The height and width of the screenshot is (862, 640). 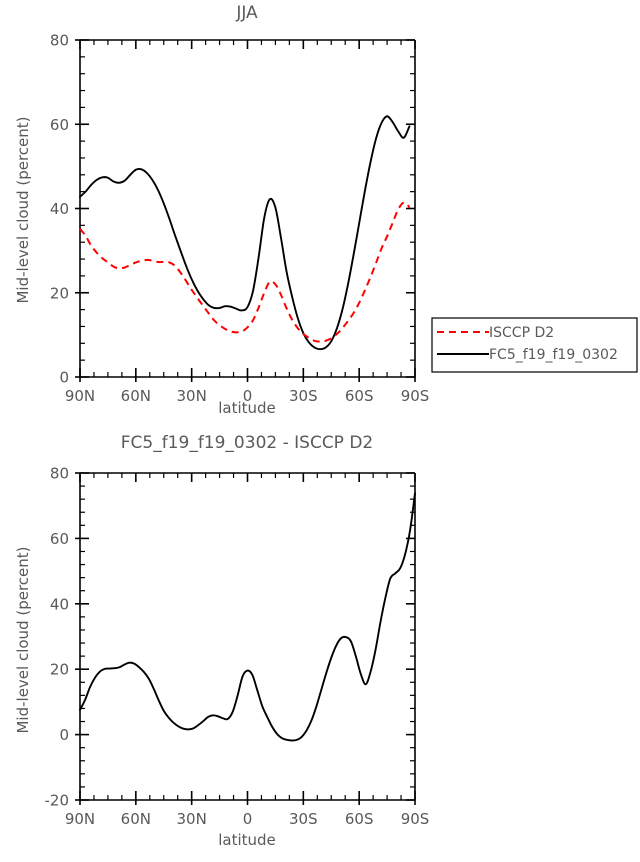 What do you see at coordinates (245, 272) in the screenshot?
I see `series-line-dashed` at bounding box center [245, 272].